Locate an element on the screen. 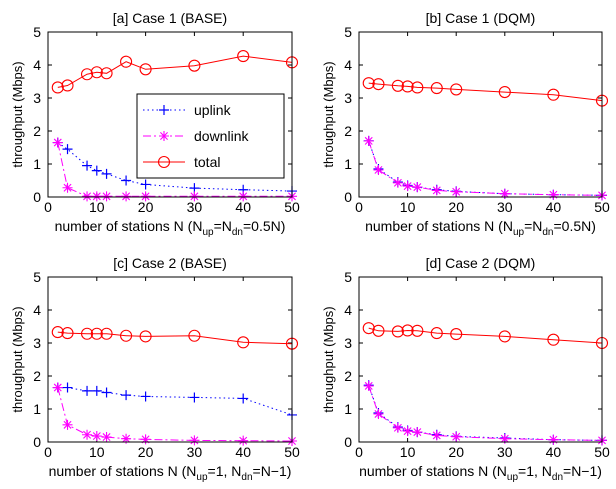 Image resolution: width=616 pixels, height=489 pixels. plot-area-frame is located at coordinates (170, 359).